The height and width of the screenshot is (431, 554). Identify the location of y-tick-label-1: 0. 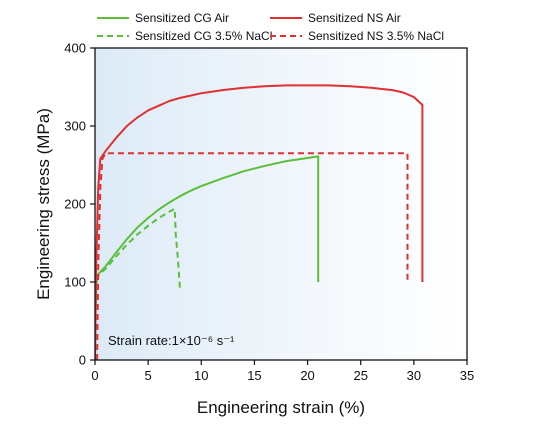
(82, 360).